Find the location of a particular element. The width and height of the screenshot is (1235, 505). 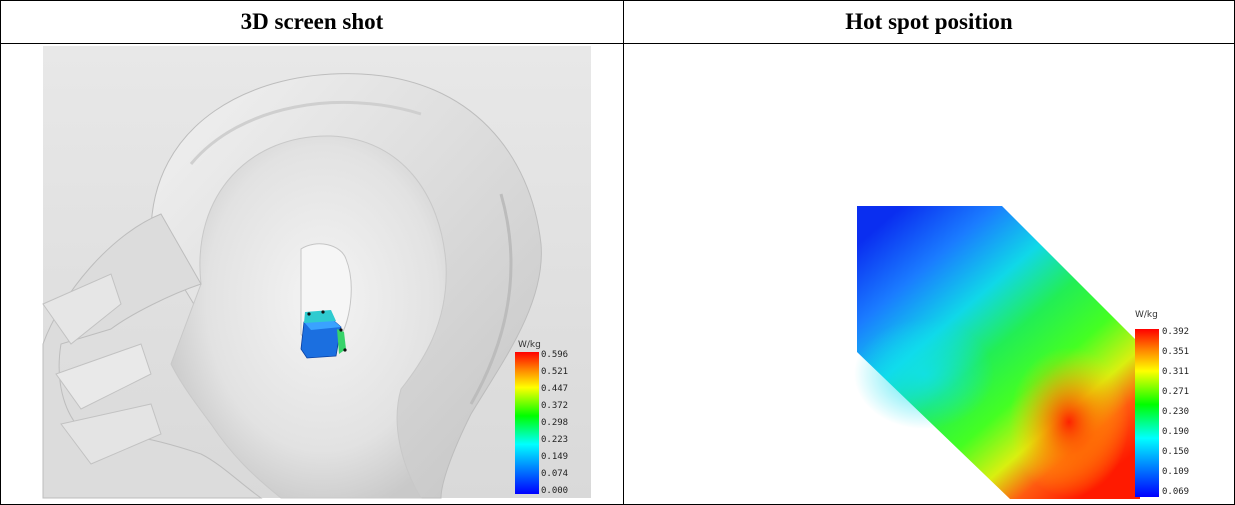

right-legend-tick: 0.351 is located at coordinates (1175, 352).